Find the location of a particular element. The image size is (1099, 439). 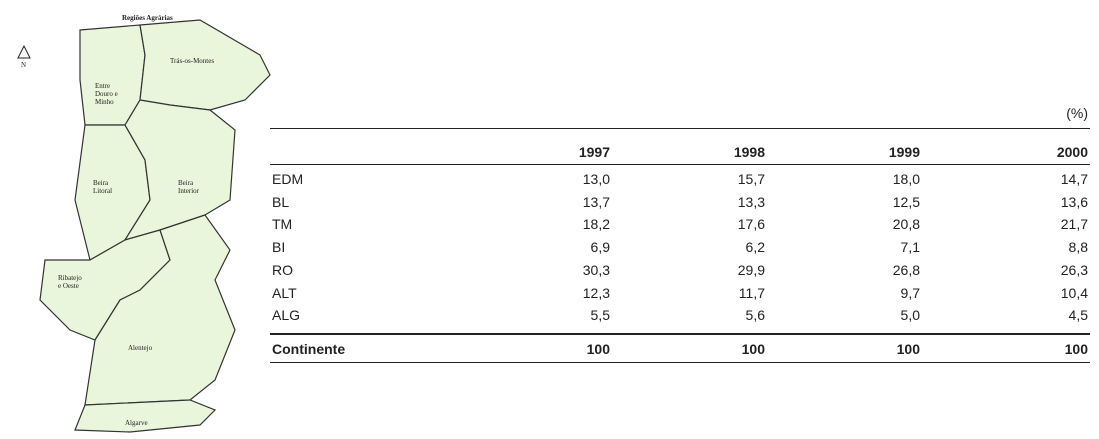

table-cell: 17,6 is located at coordinates (751, 224).